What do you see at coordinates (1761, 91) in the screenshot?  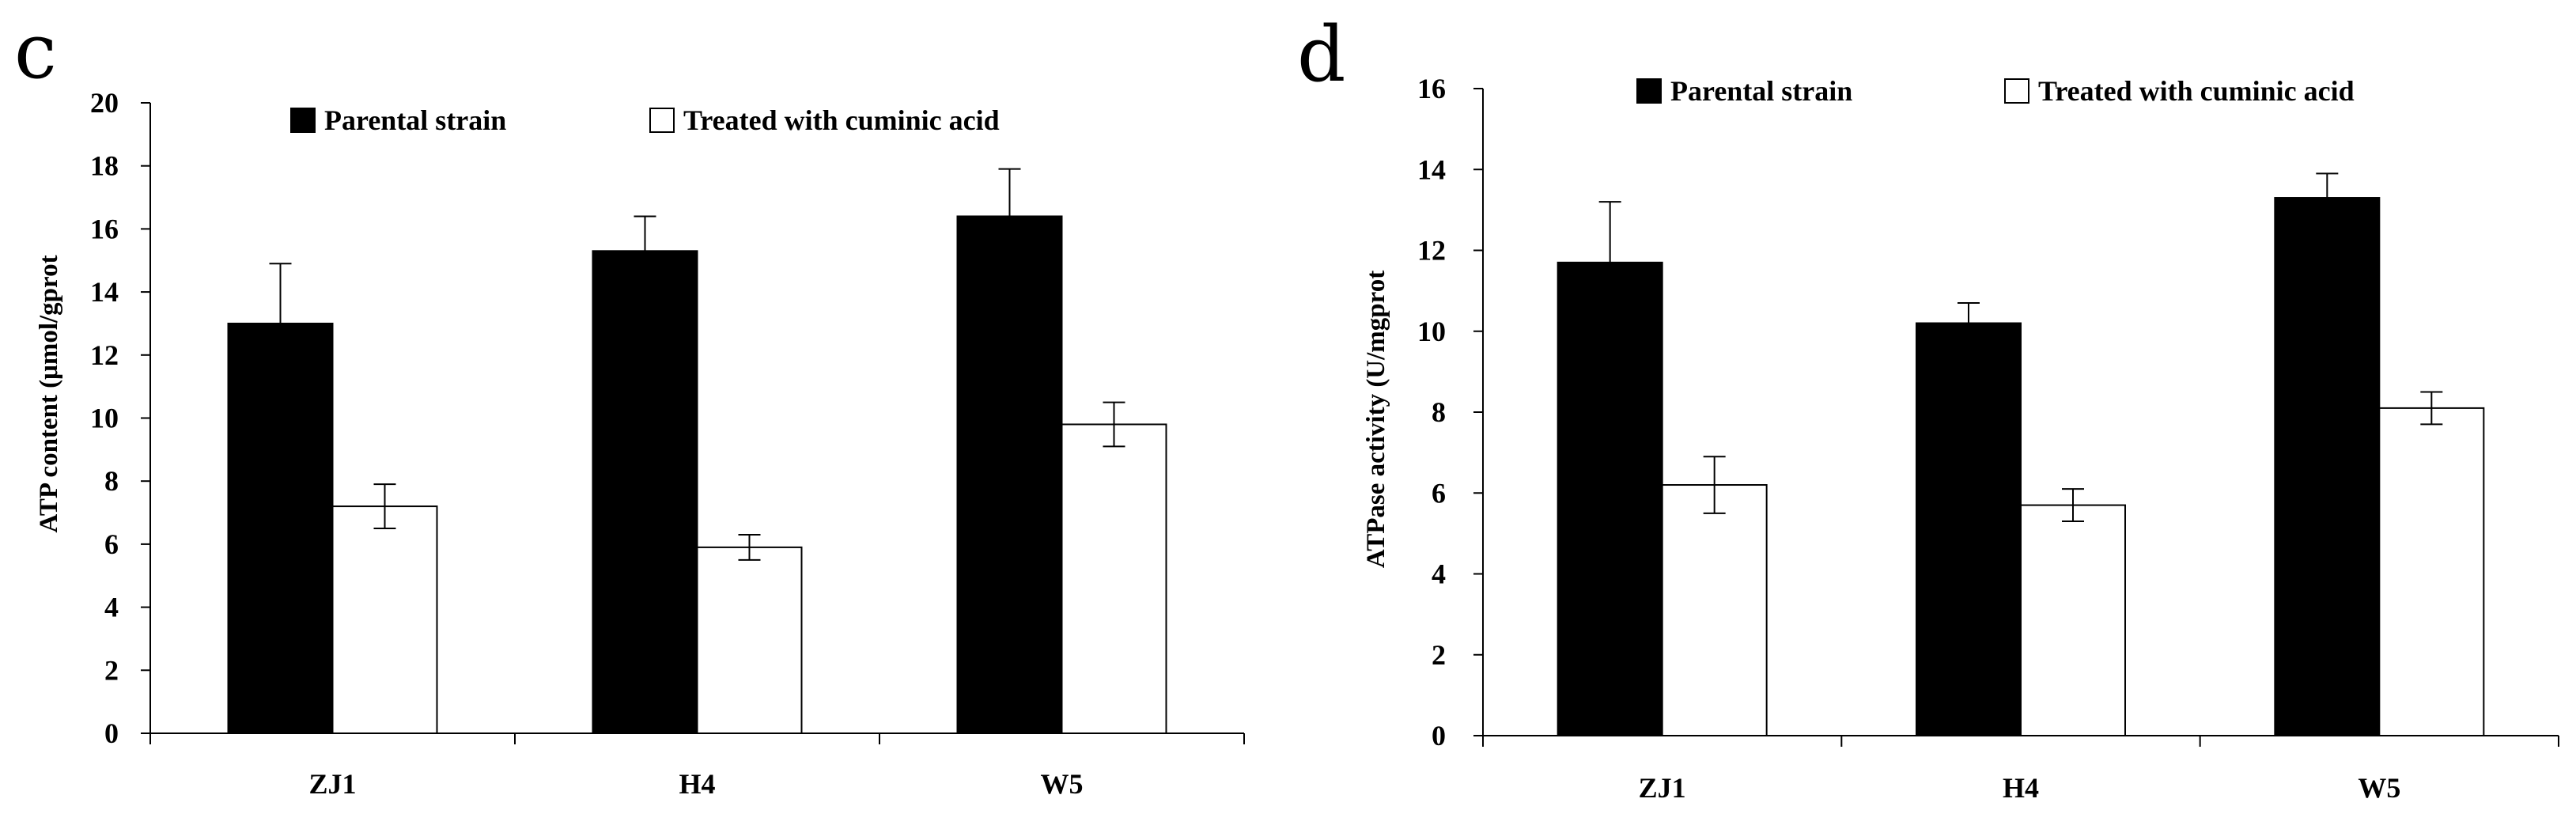 I see `legend-label-parental-d: Parental strain` at bounding box center [1761, 91].